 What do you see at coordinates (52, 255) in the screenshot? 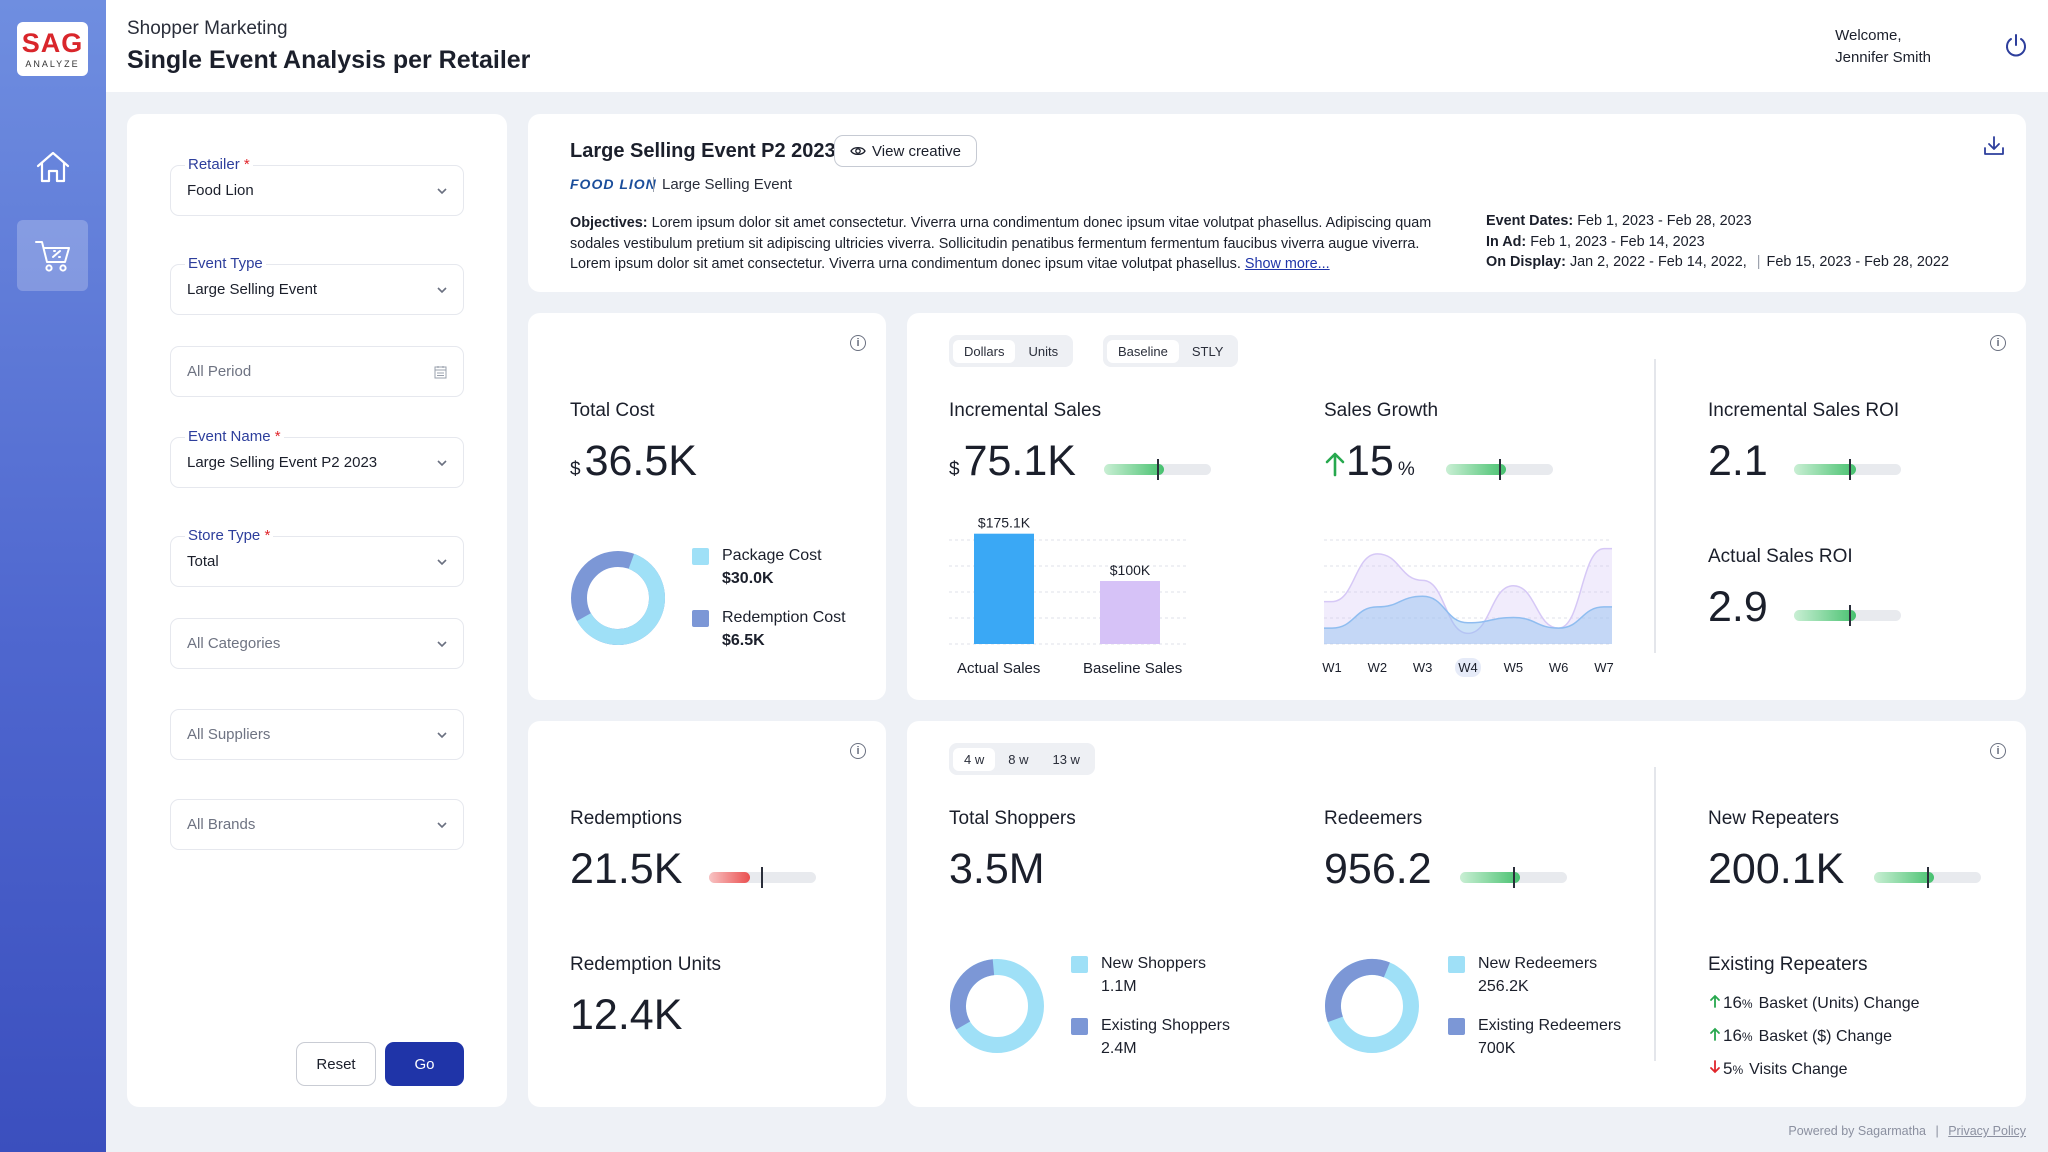
I see `nav-shopper-marketing` at bounding box center [52, 255].